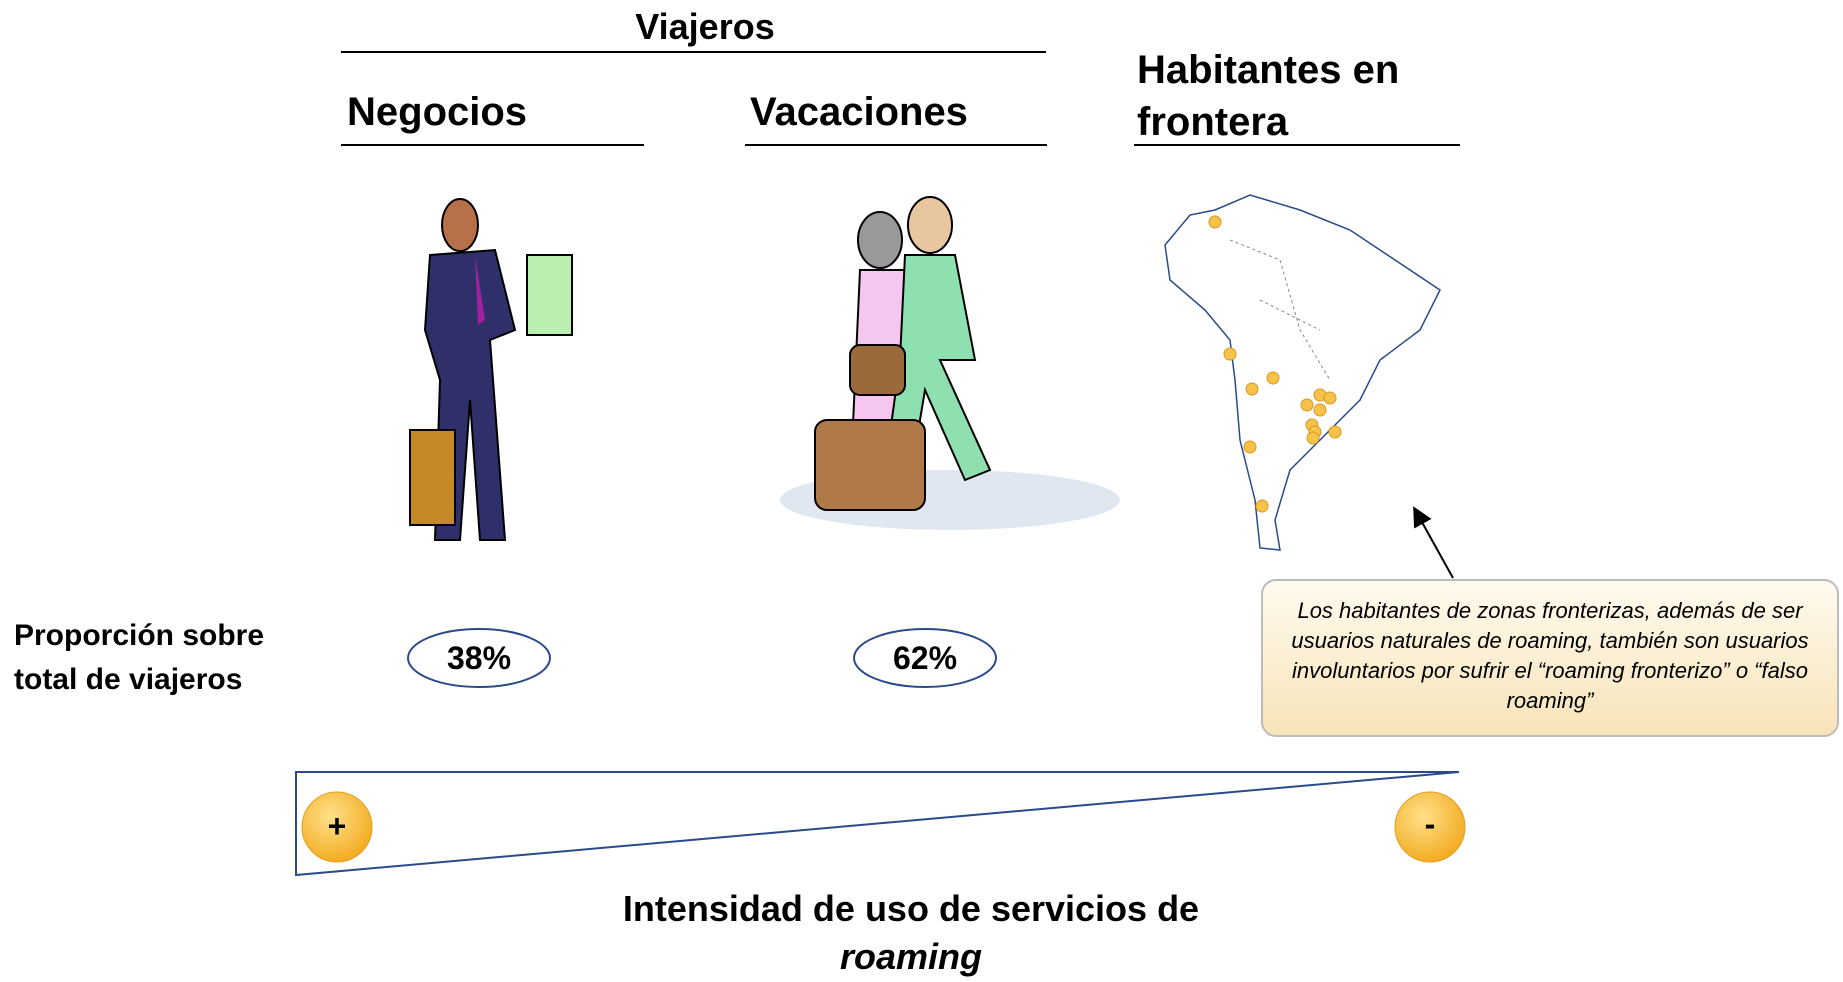 This screenshot has height=982, width=1843. What do you see at coordinates (910, 956) in the screenshot?
I see `scale-caption-italic: roaming` at bounding box center [910, 956].